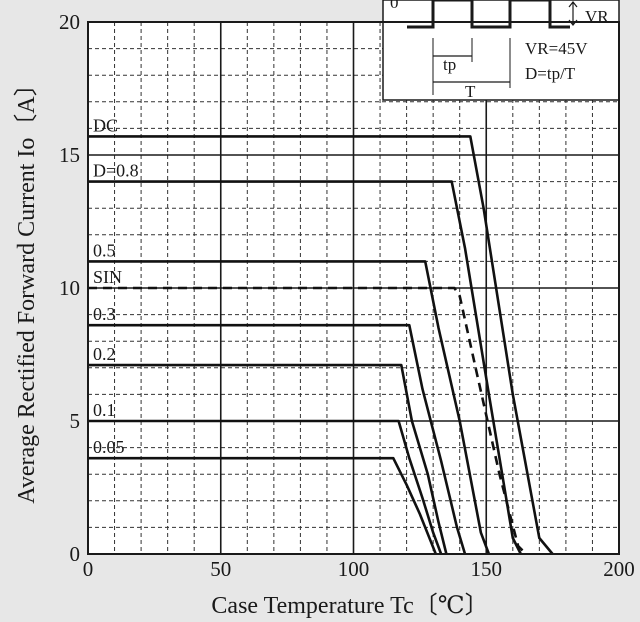  I want to click on series-label: DC, so click(105, 125).